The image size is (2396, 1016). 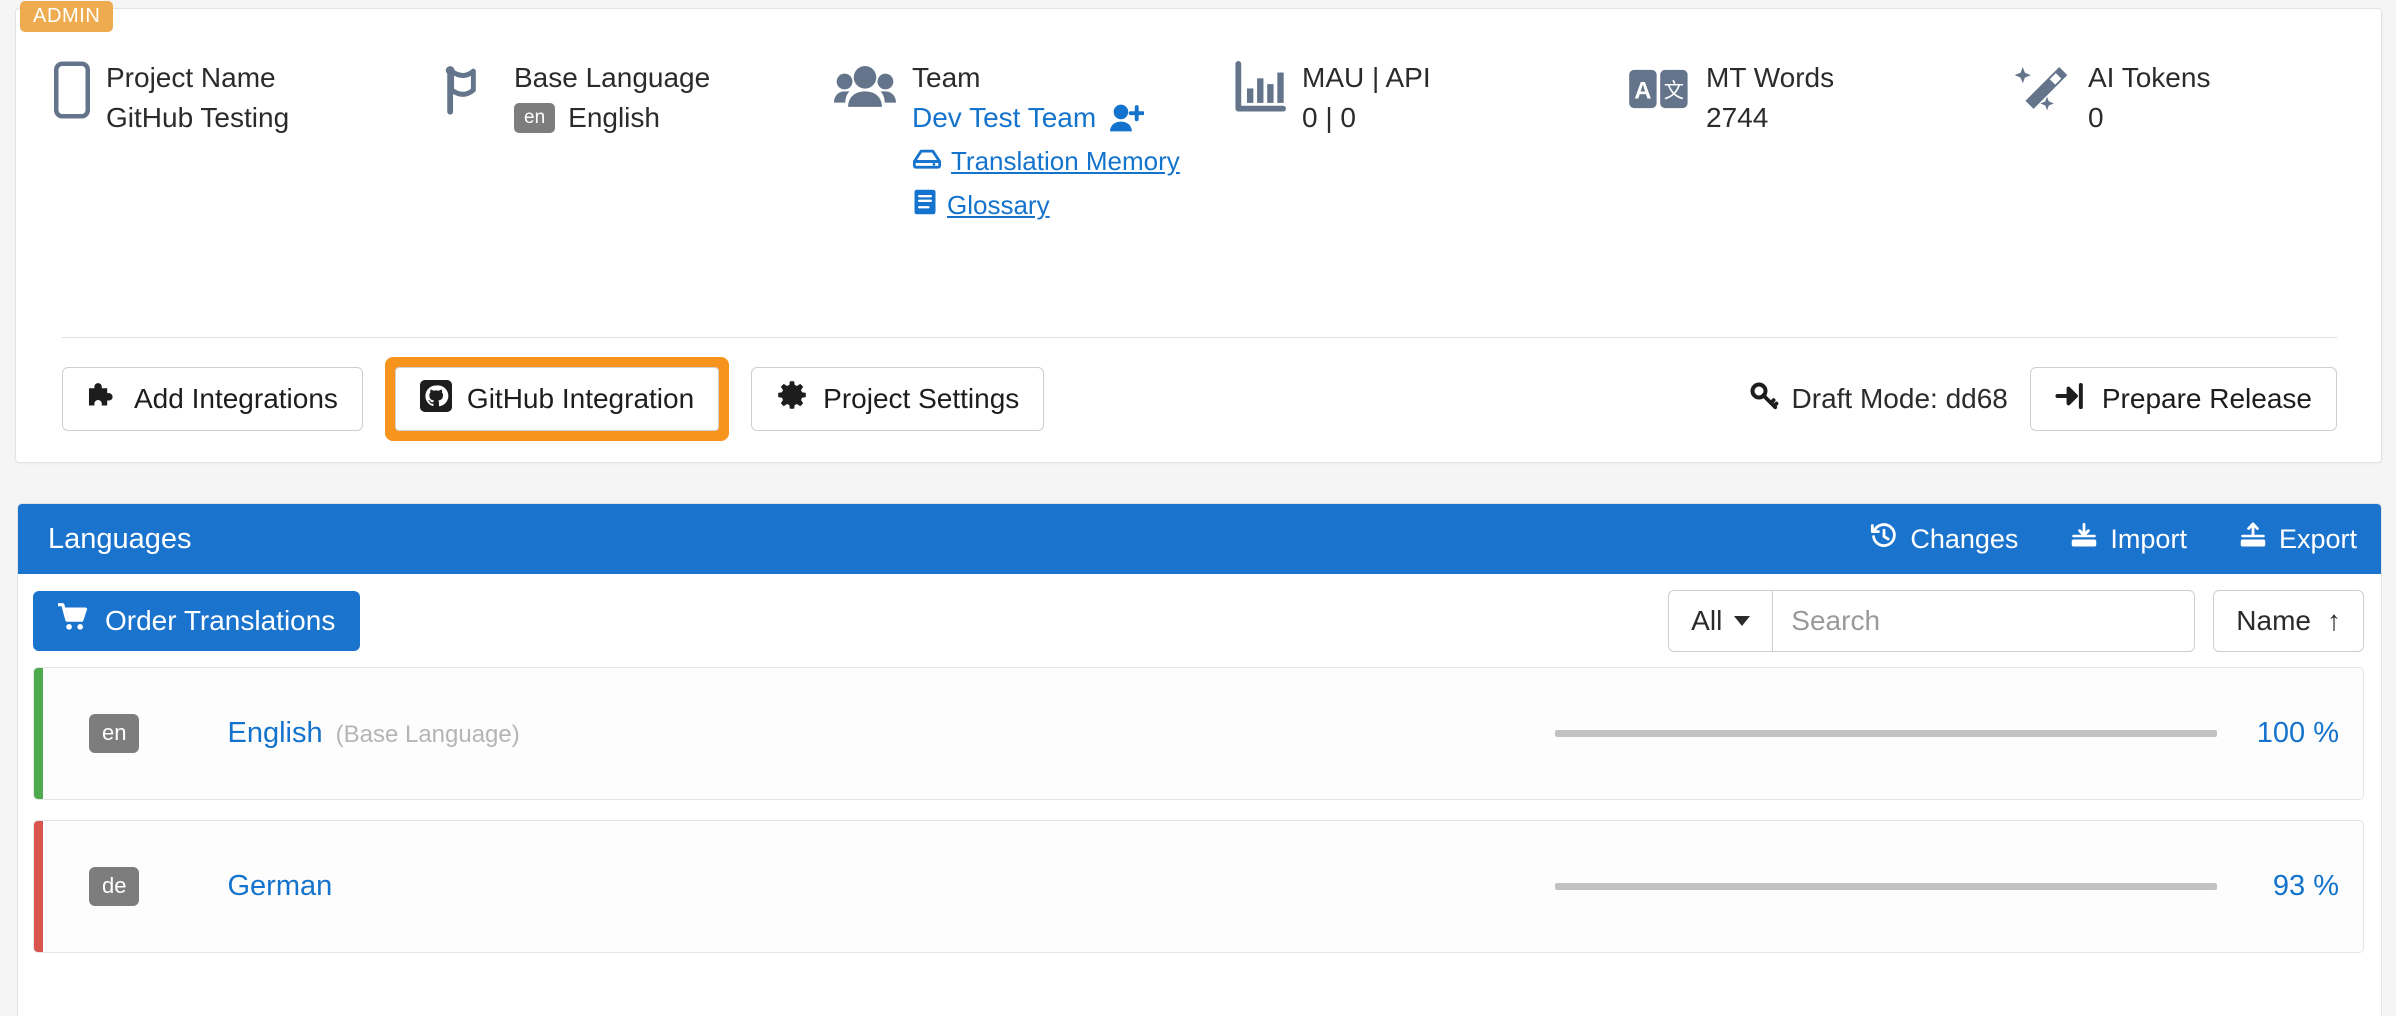 I want to click on ai-sparkle-wand-icon, so click(x=2043, y=90).